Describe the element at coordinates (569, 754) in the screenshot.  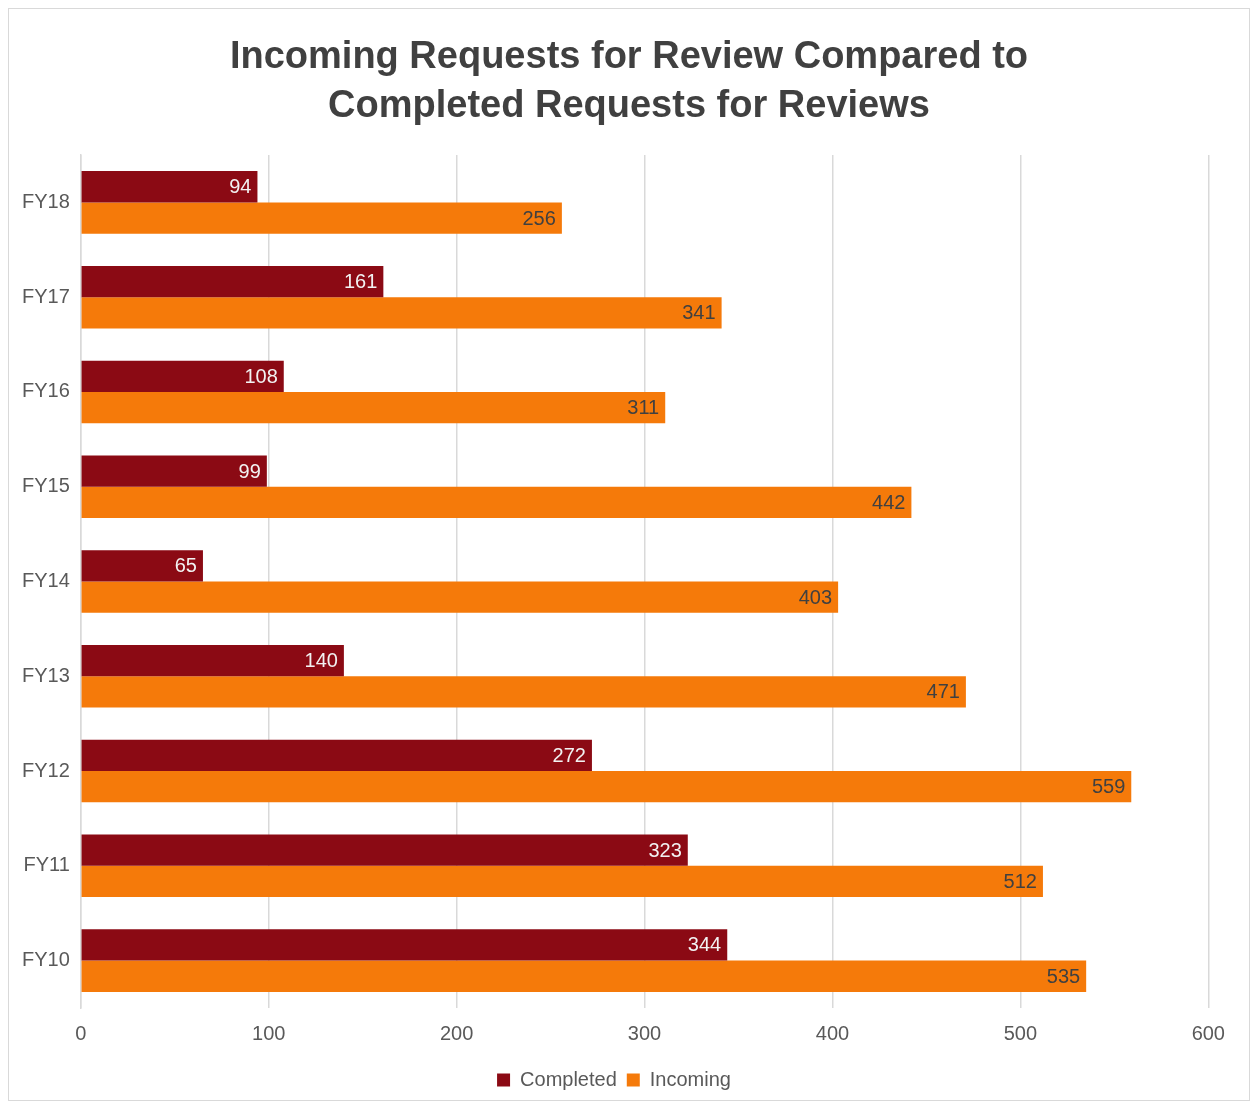
I see `data-label: 272` at that location.